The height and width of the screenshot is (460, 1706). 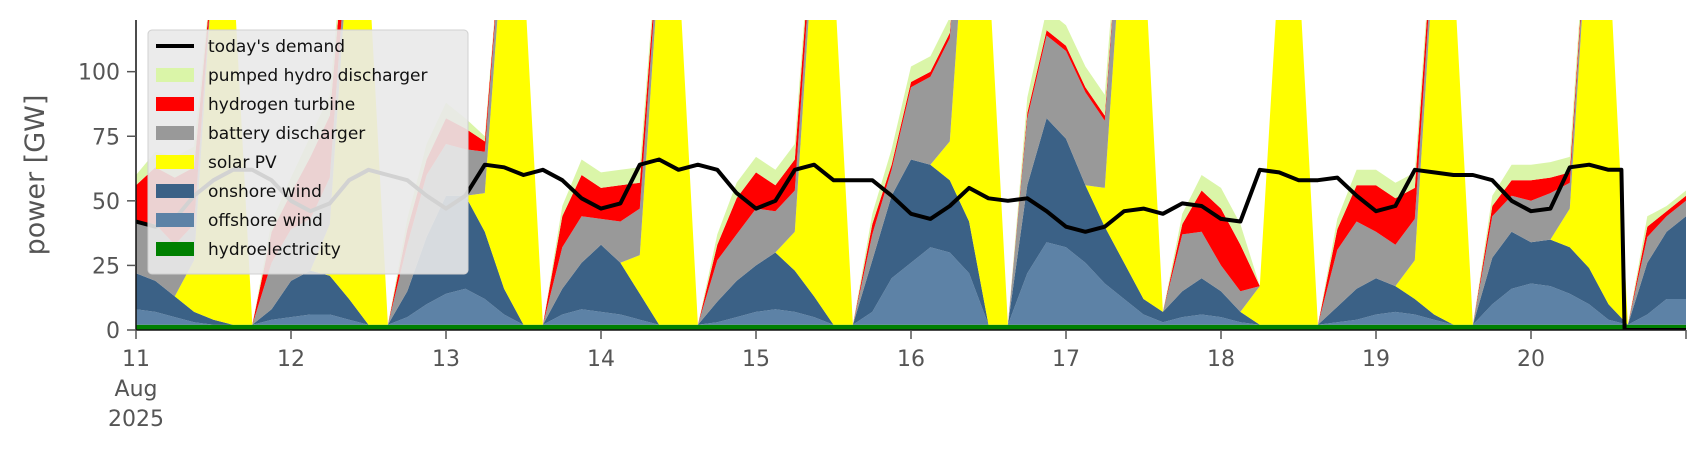 What do you see at coordinates (1376, 359) in the screenshot?
I see `x-tick-label: 19` at bounding box center [1376, 359].